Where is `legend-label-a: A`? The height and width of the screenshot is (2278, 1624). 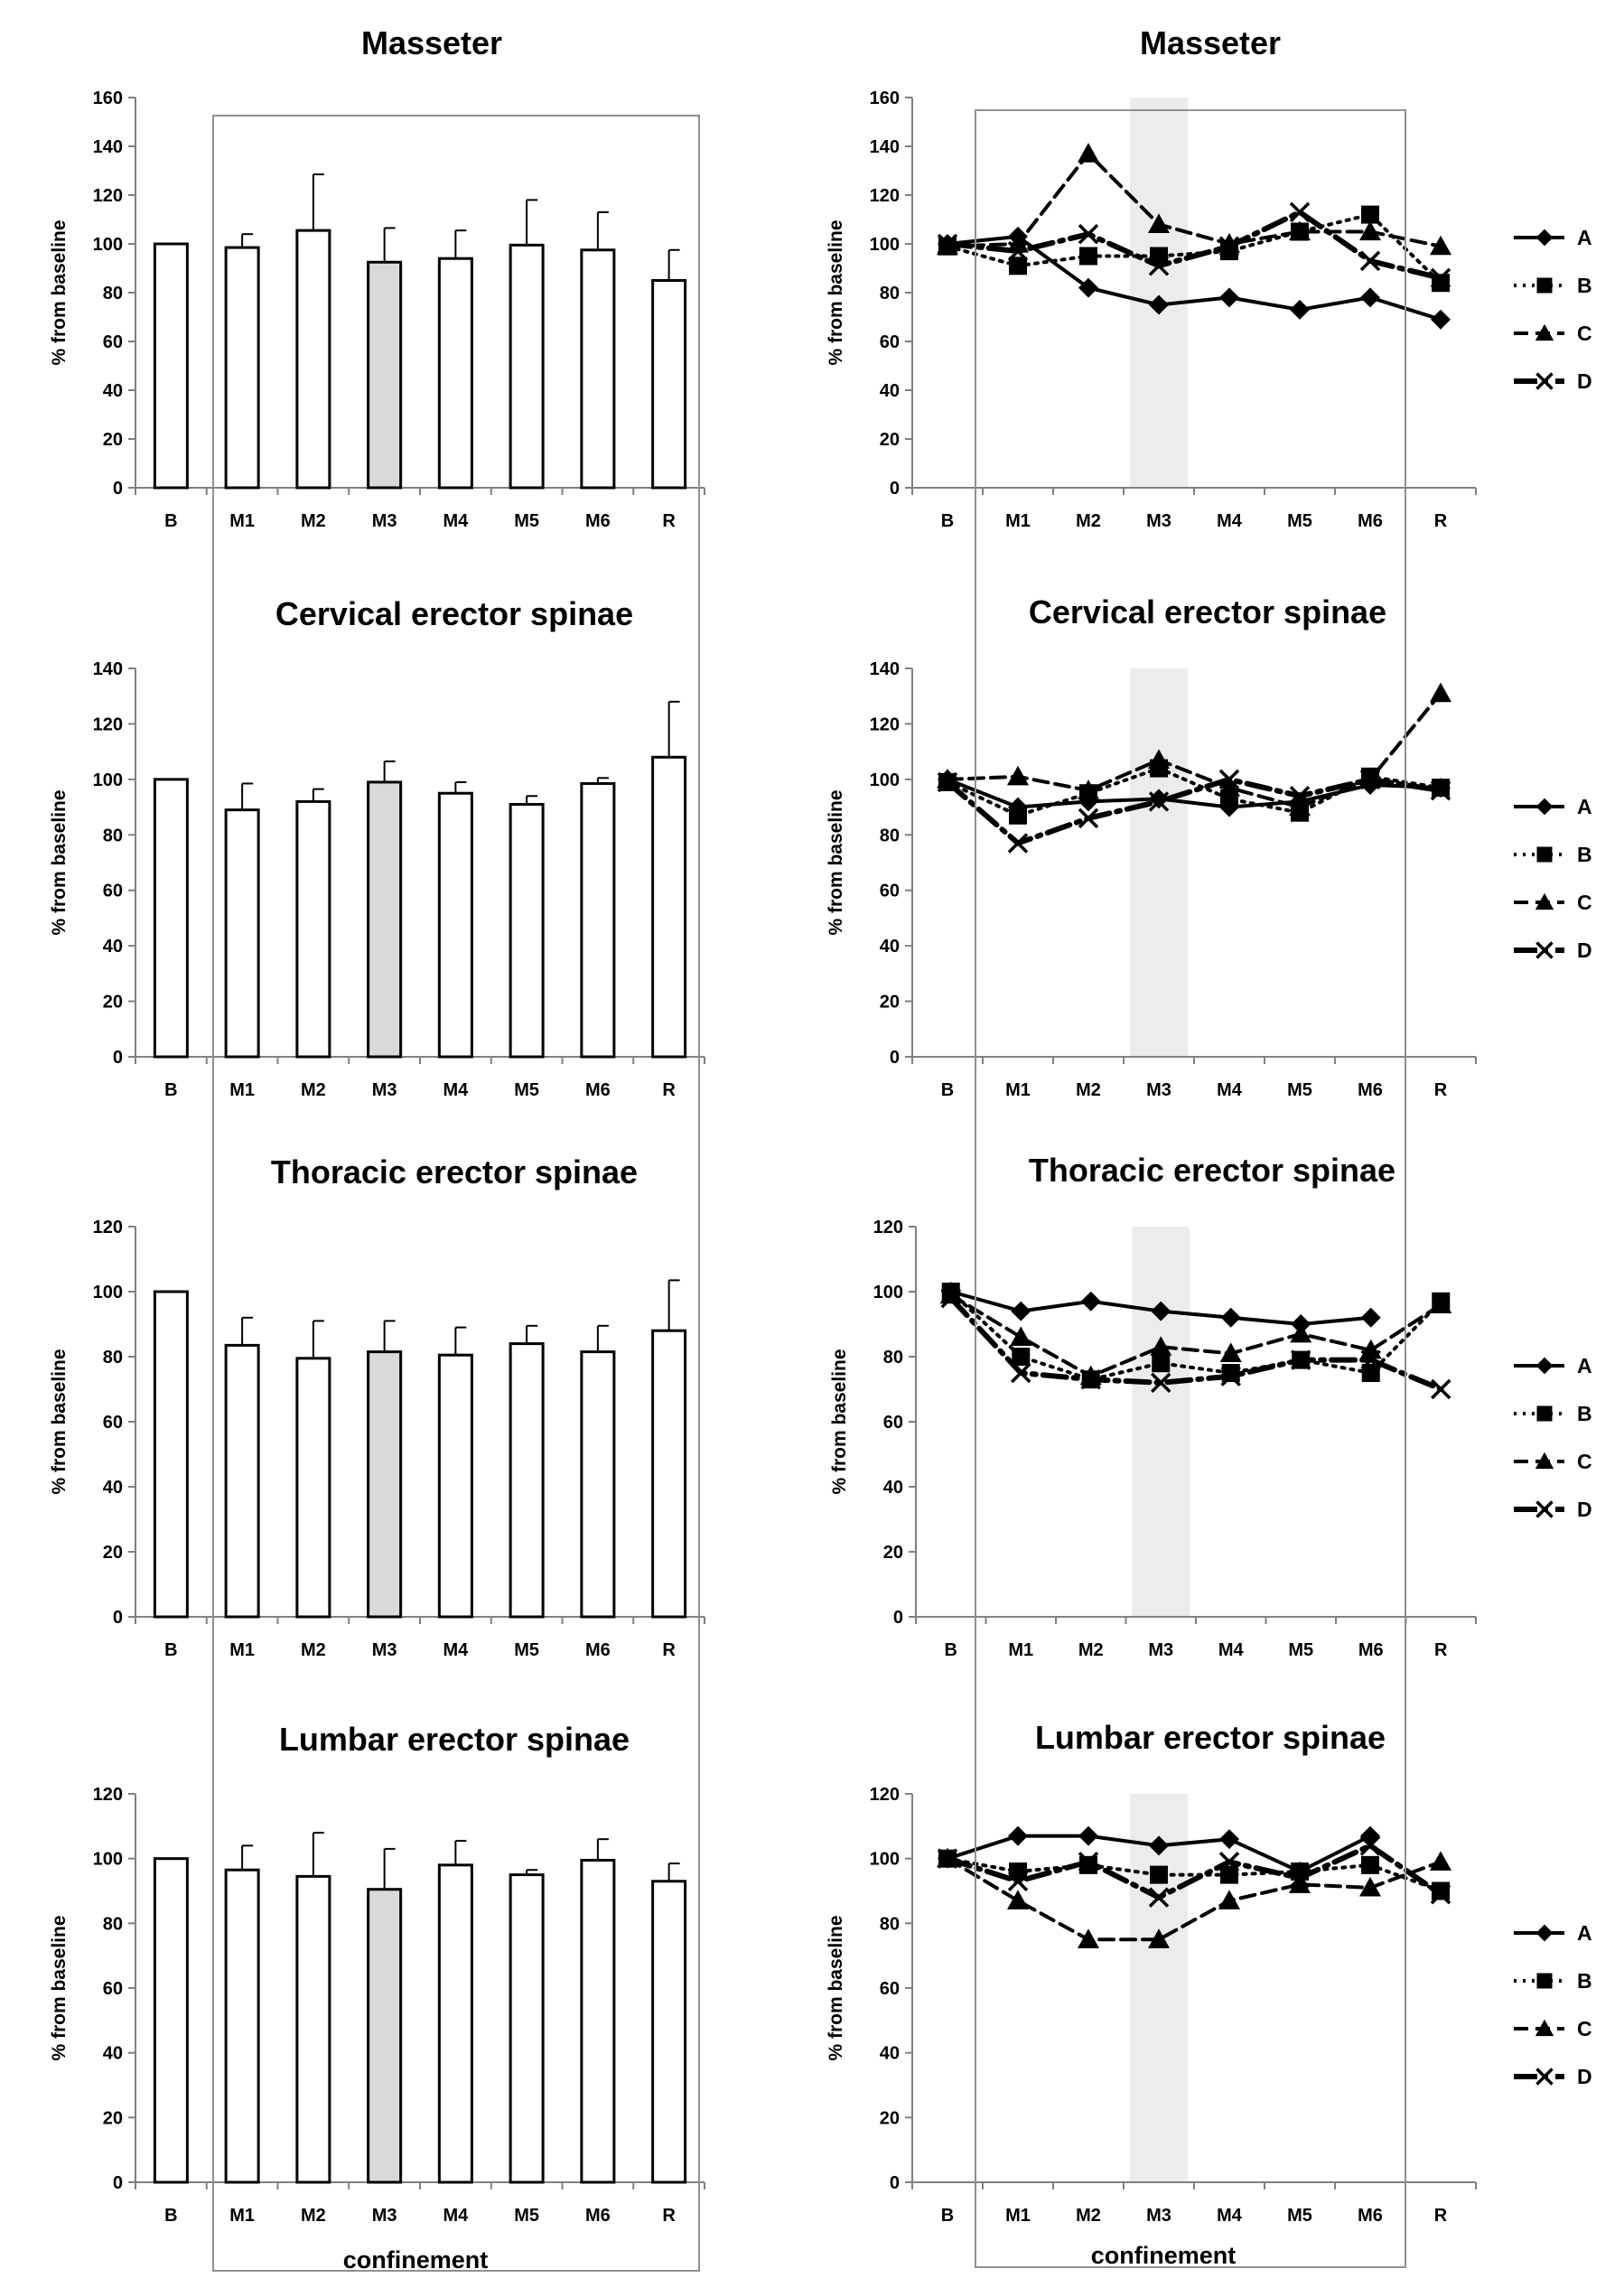 legend-label-a: A is located at coordinates (1585, 1365).